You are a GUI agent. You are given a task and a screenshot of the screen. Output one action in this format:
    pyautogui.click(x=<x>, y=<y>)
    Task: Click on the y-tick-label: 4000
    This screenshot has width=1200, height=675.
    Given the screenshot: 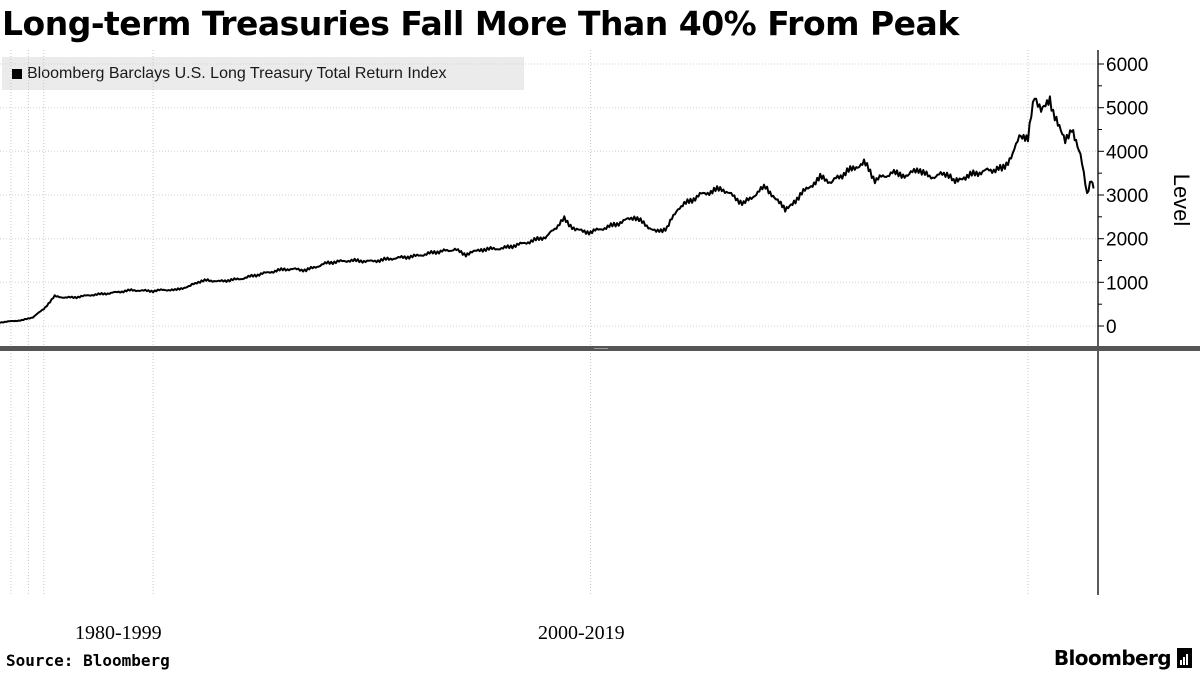 What is the action you would take?
    pyautogui.click(x=1127, y=152)
    